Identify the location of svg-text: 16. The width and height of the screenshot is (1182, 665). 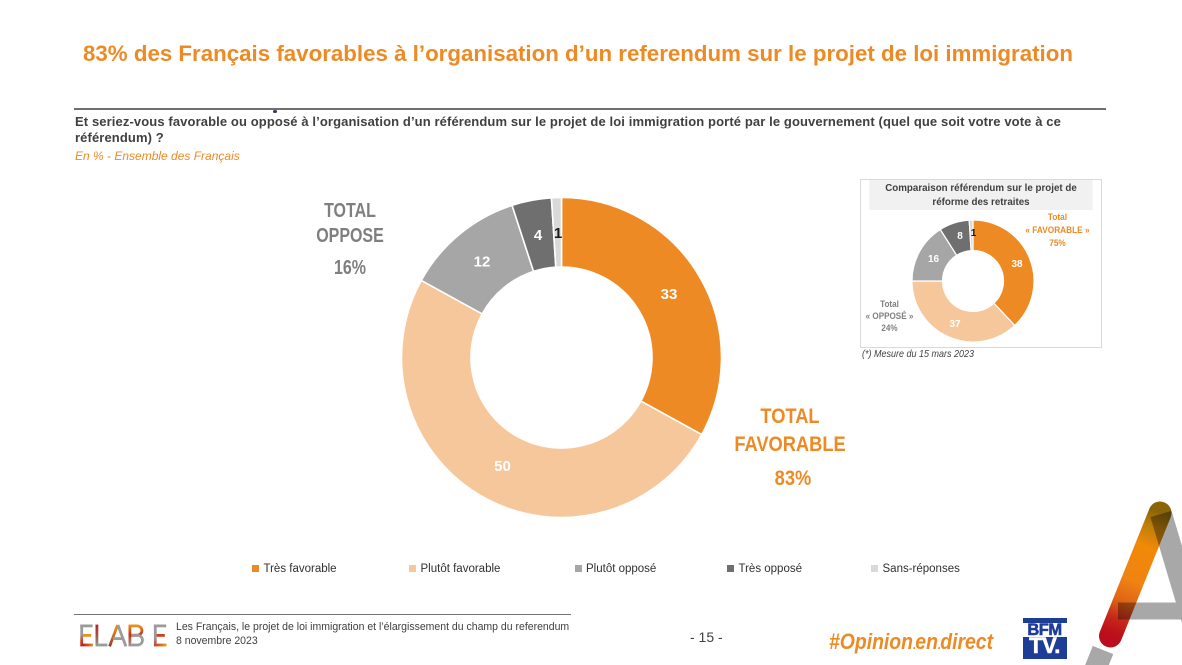
(934, 259).